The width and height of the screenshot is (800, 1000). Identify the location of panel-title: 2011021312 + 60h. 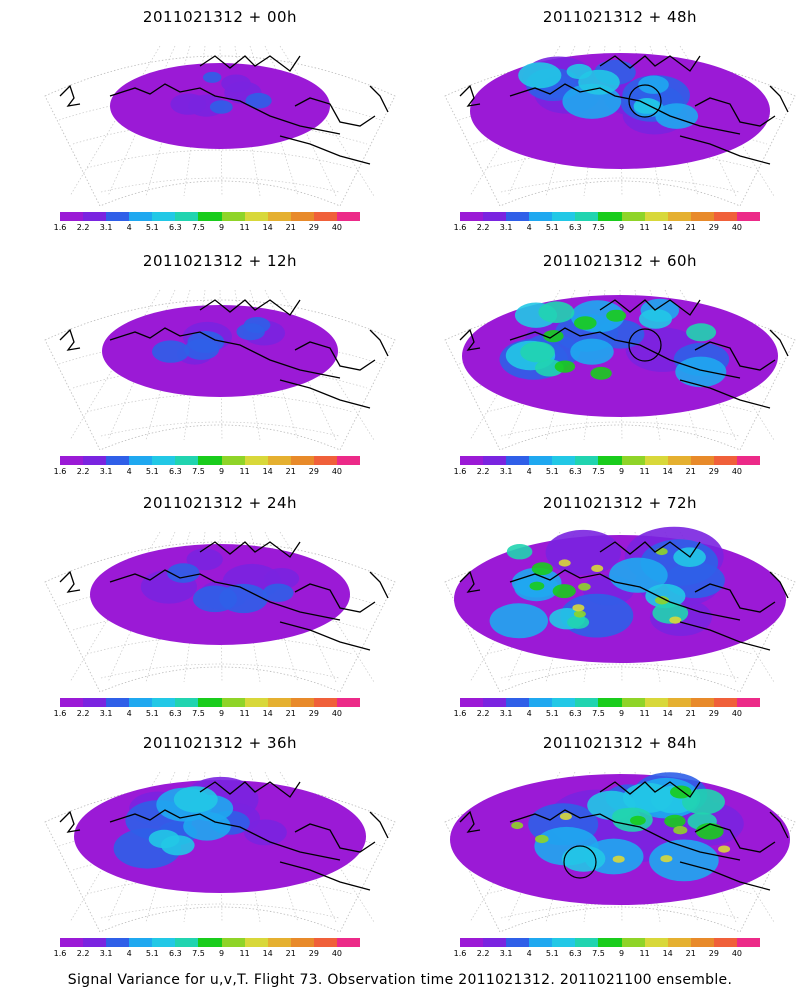
(620, 261).